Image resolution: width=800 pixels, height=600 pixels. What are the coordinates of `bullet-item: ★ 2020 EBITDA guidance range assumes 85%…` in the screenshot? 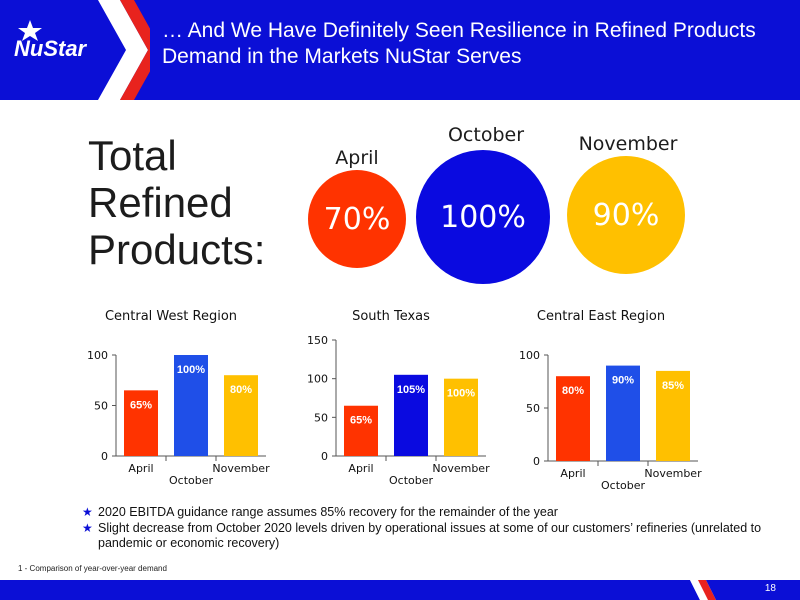 It's located at (422, 512).